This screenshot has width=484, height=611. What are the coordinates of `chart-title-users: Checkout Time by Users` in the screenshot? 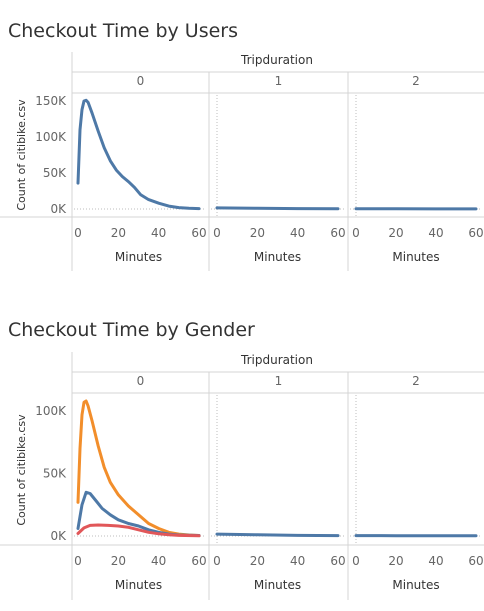 It's located at (123, 31).